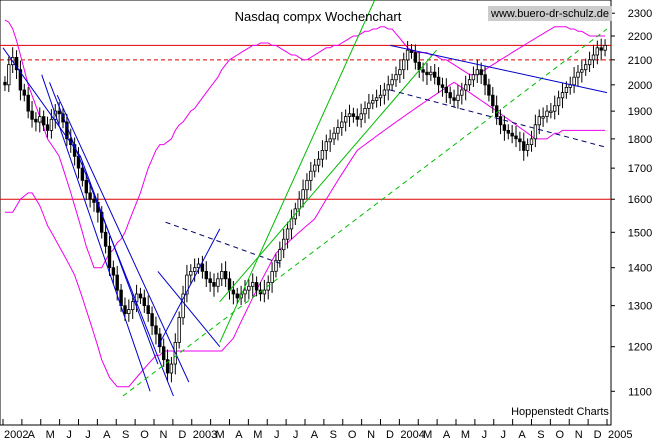  What do you see at coordinates (640, 348) in the screenshot?
I see `y-tick-label-1200: 1200` at bounding box center [640, 348].